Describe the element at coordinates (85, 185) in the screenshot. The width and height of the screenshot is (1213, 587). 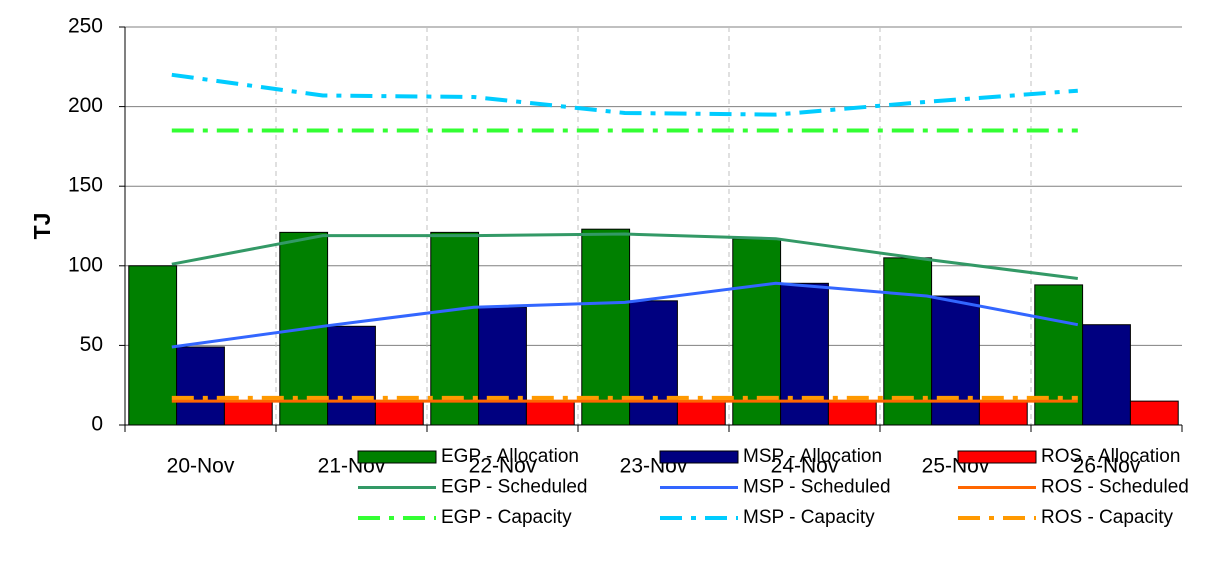
I see `y-tick-label: 150` at that location.